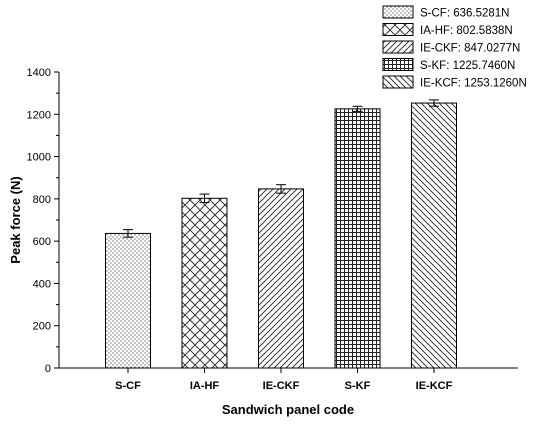  I want to click on x-axis-title: Sandwich panel code, so click(288, 409).